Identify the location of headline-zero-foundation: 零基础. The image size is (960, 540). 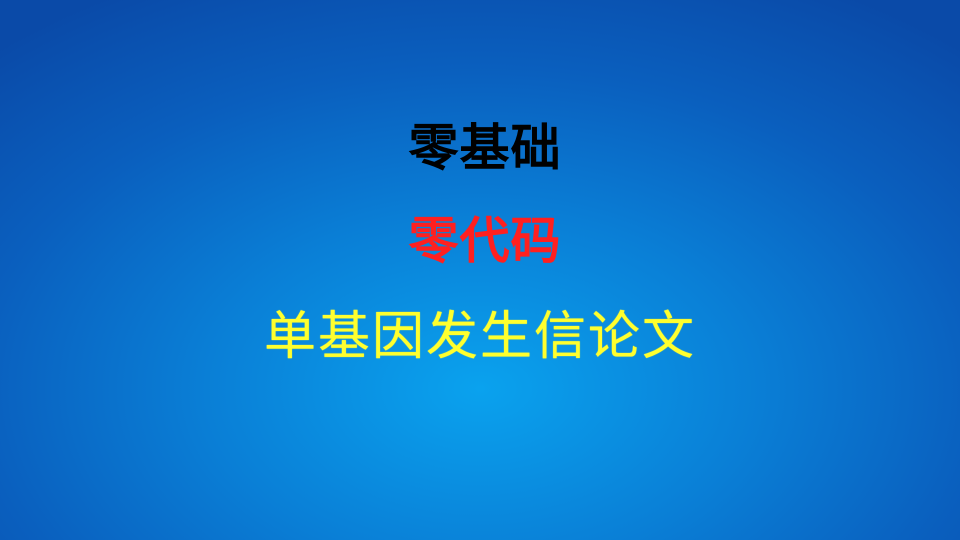
(485, 148).